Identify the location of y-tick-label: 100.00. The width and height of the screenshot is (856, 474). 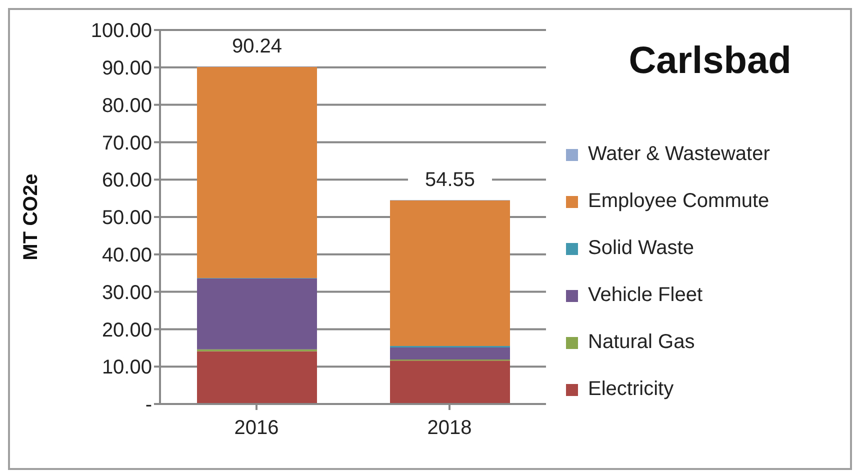
(121, 31).